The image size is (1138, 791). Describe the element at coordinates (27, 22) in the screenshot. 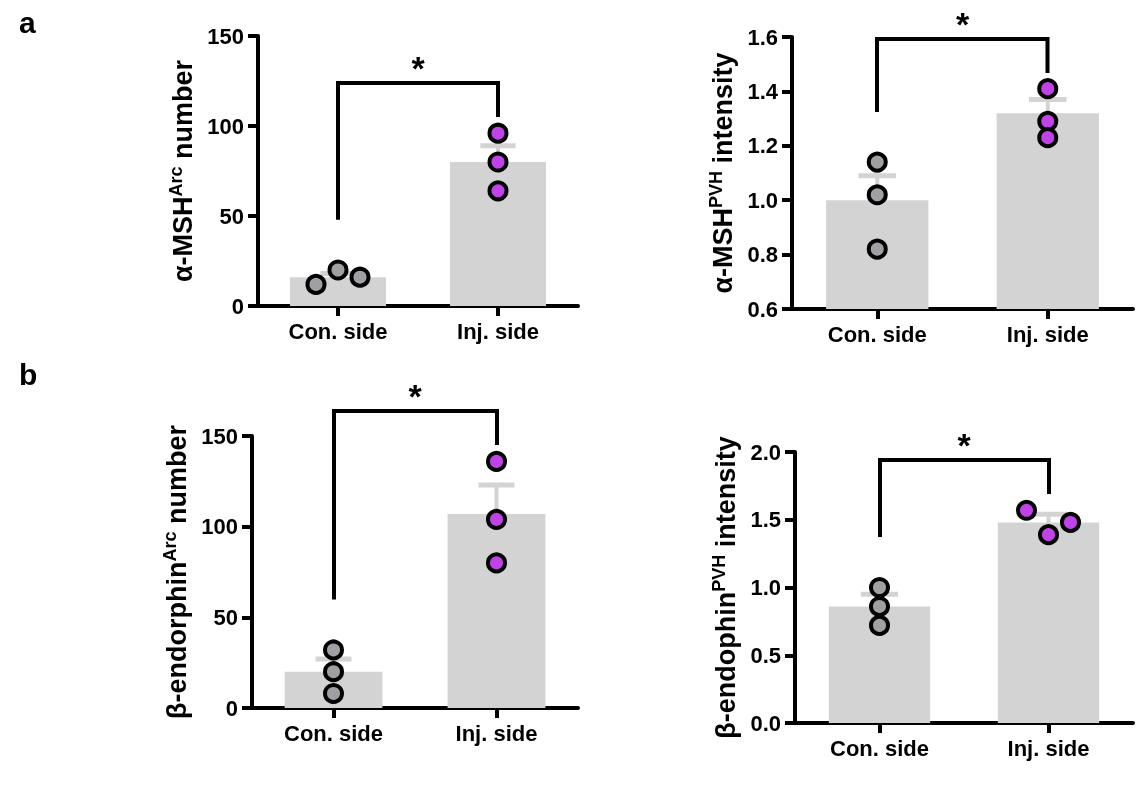

I see `chart-title: a` at that location.